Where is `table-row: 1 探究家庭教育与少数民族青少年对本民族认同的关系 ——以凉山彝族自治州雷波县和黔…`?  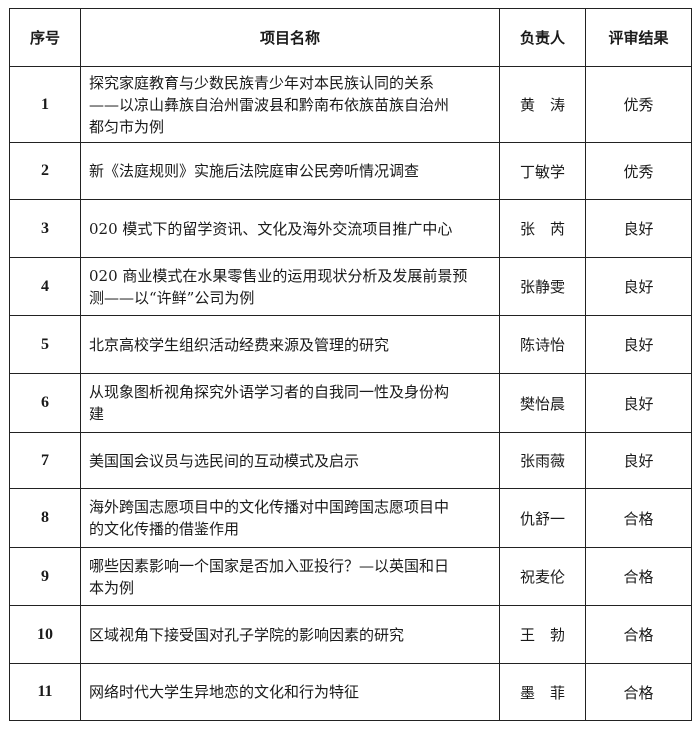
table-row: 1 探究家庭教育与少数民族青少年对本民族认同的关系 ——以凉山彝族自治州雷波县和黔… is located at coordinates (350, 104).